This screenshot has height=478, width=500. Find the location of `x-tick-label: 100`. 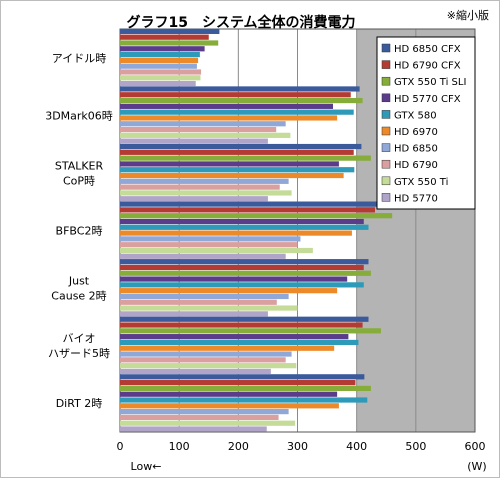

x-tick-label: 100 is located at coordinates (179, 446).